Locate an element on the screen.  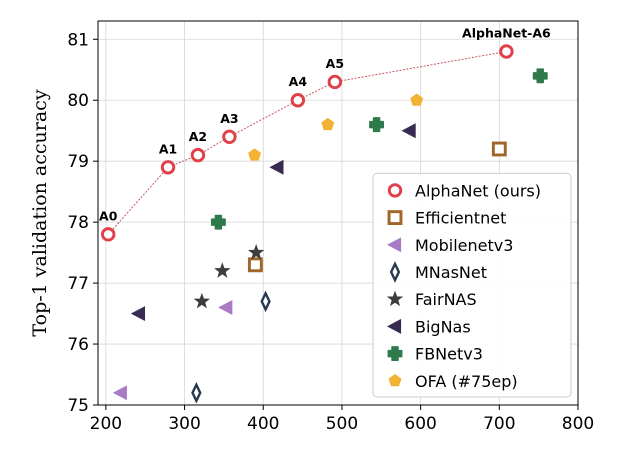
point-label-a2: A2 is located at coordinates (198, 136).